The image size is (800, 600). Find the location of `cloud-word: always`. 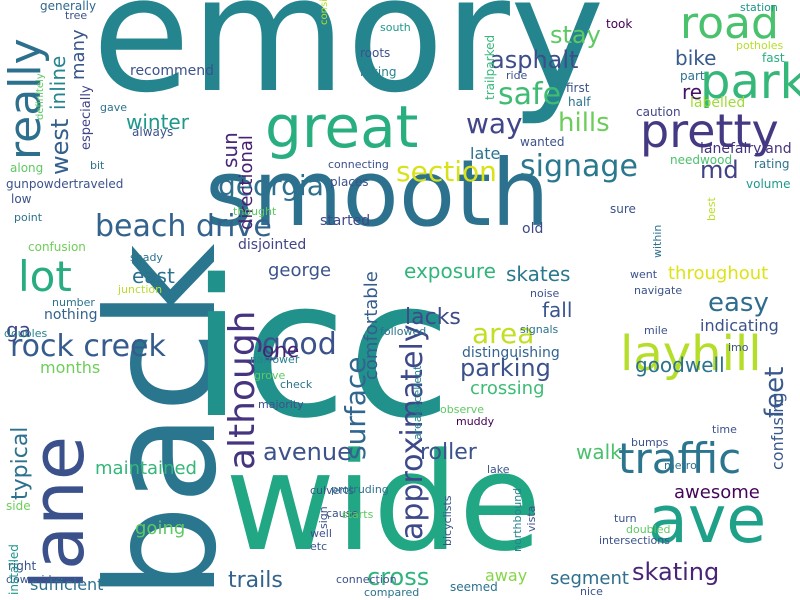

cloud-word: always is located at coordinates (153, 132).